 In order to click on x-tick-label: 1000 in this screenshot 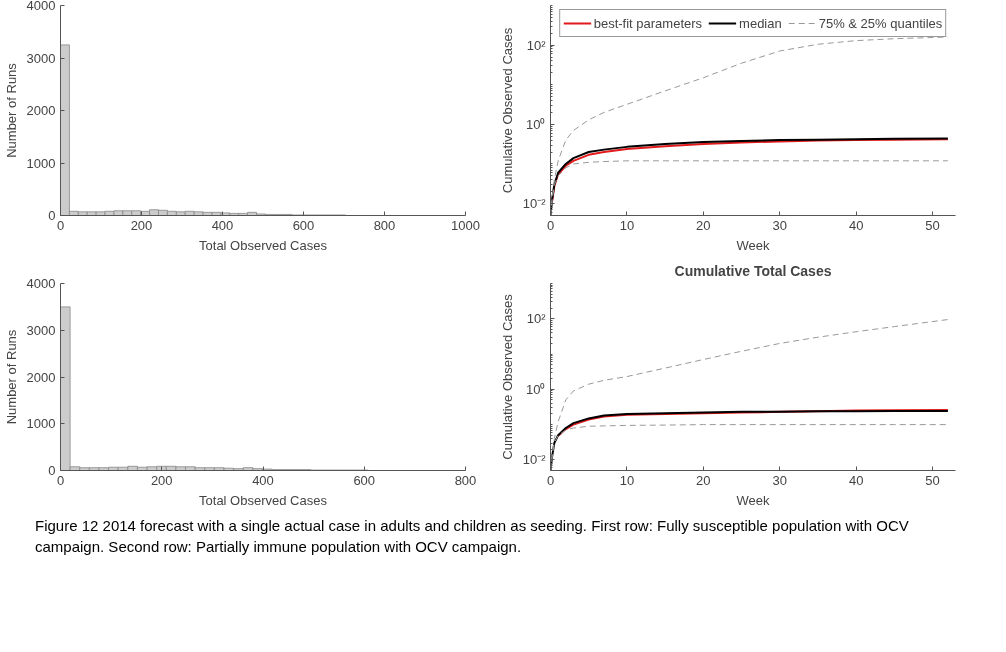, I will do `click(465, 225)`.